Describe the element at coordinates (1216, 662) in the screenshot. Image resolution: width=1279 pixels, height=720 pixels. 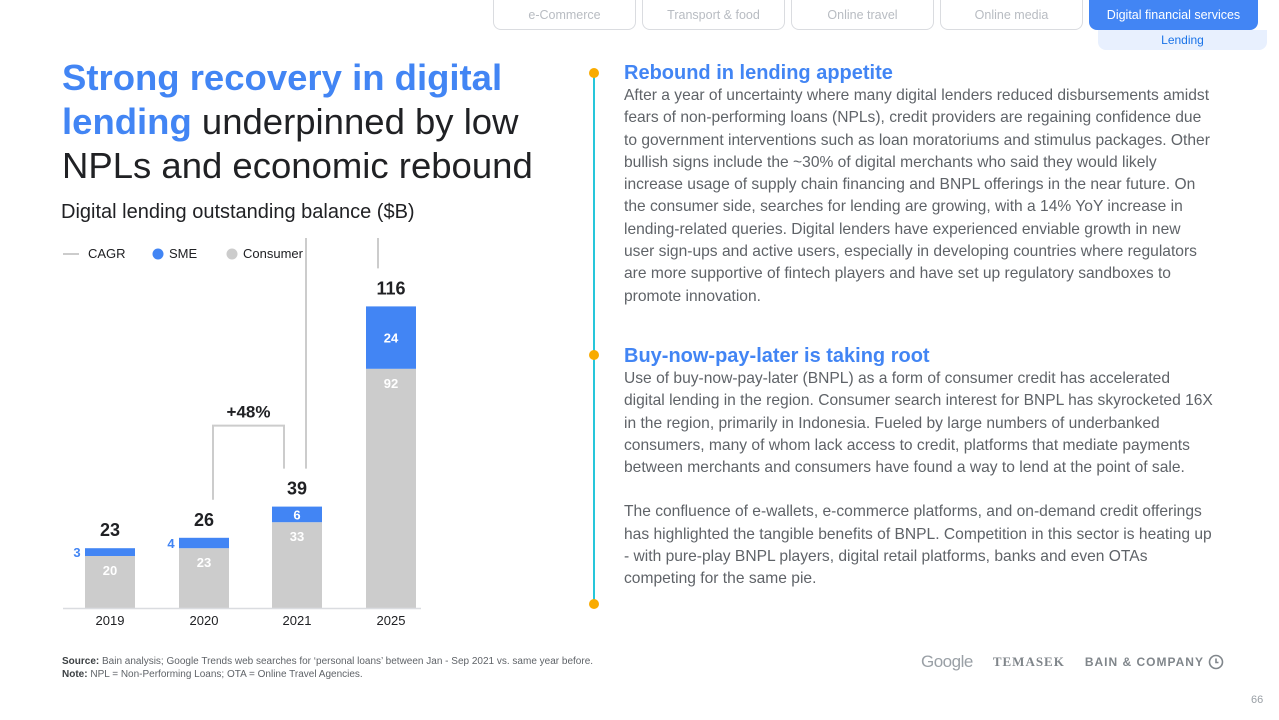
I see `bain-mark-icon` at that location.